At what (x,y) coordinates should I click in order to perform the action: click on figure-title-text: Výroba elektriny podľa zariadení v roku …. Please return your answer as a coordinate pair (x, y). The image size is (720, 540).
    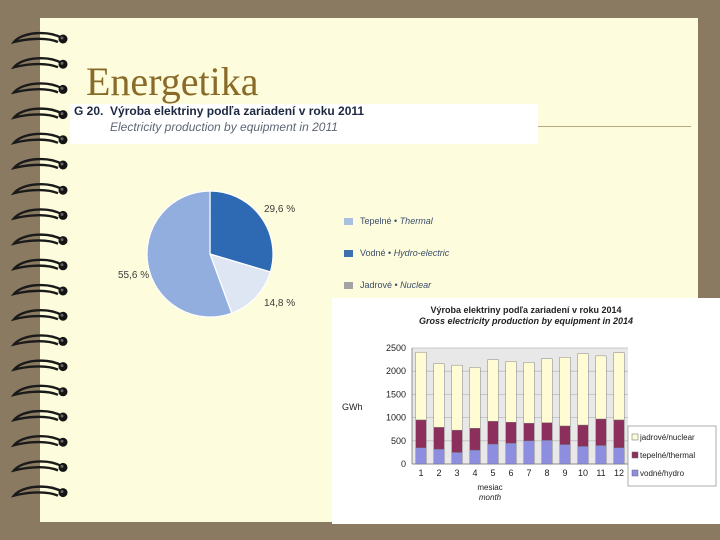
    Looking at the image, I should click on (237, 111).